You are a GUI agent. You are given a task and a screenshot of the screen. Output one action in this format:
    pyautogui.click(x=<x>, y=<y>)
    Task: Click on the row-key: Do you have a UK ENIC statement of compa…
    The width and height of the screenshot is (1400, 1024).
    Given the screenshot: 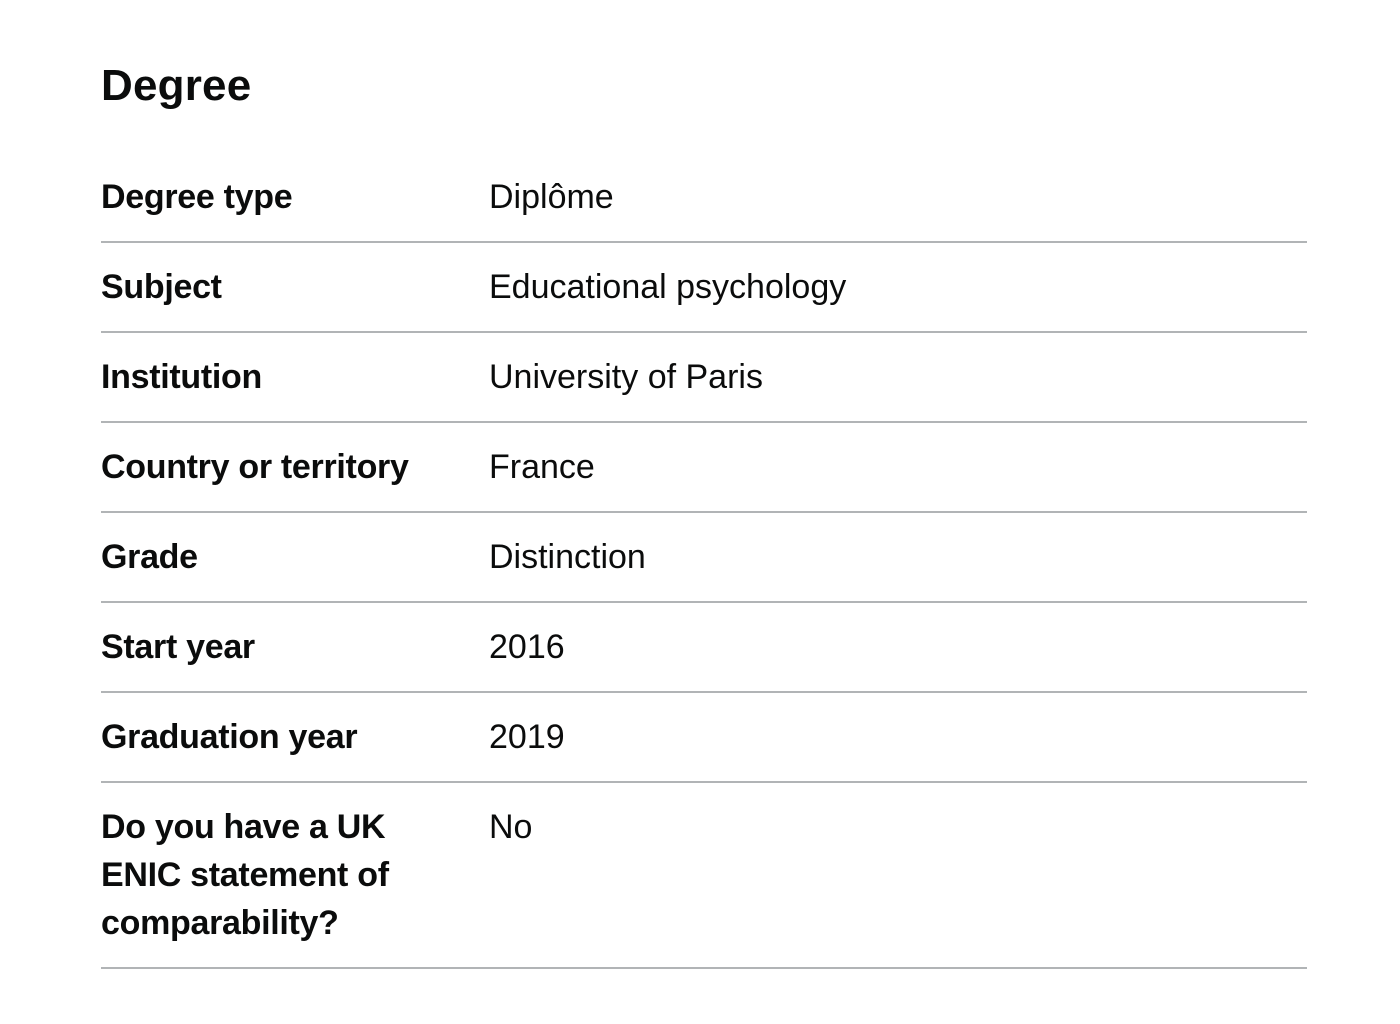 What is the action you would take?
    pyautogui.click(x=245, y=875)
    